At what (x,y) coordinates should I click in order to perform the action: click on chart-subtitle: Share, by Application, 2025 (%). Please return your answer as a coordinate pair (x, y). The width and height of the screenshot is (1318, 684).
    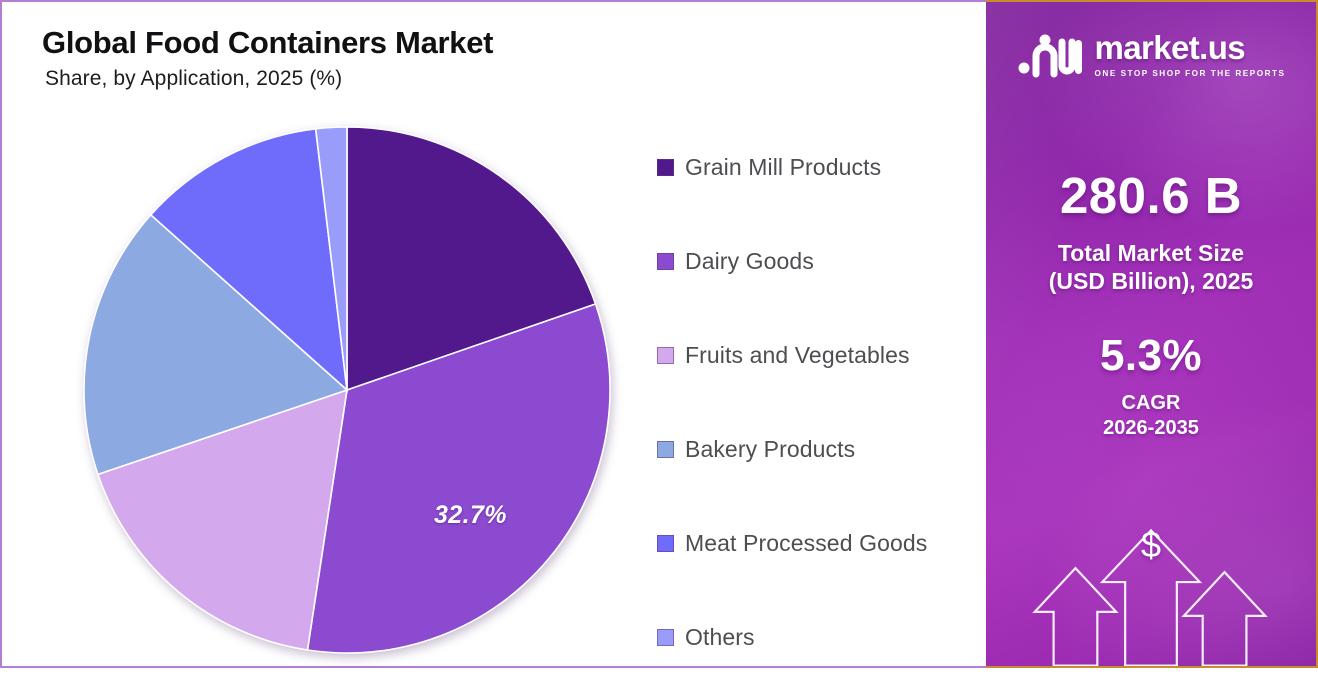
    Looking at the image, I should click on (194, 78).